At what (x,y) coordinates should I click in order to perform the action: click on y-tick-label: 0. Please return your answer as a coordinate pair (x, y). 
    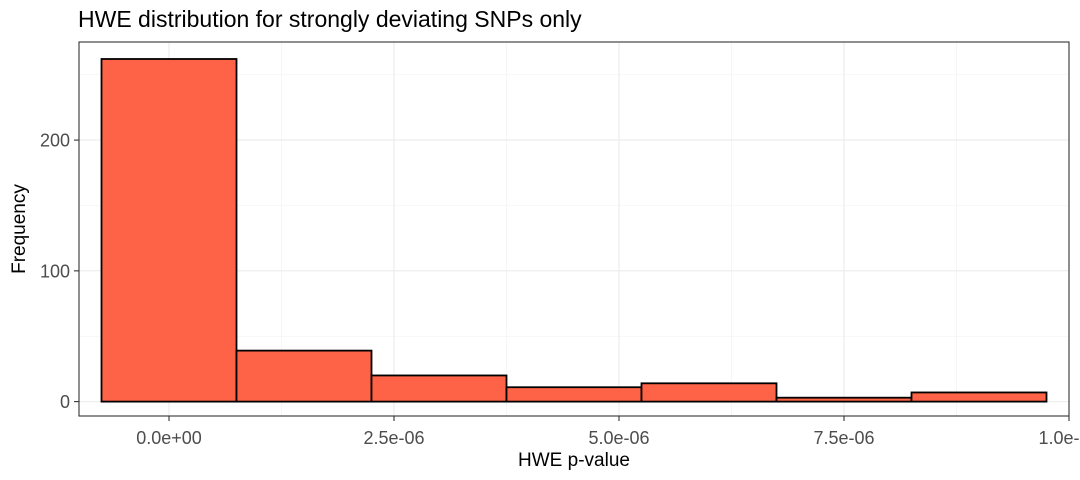
    Looking at the image, I should click on (65, 402).